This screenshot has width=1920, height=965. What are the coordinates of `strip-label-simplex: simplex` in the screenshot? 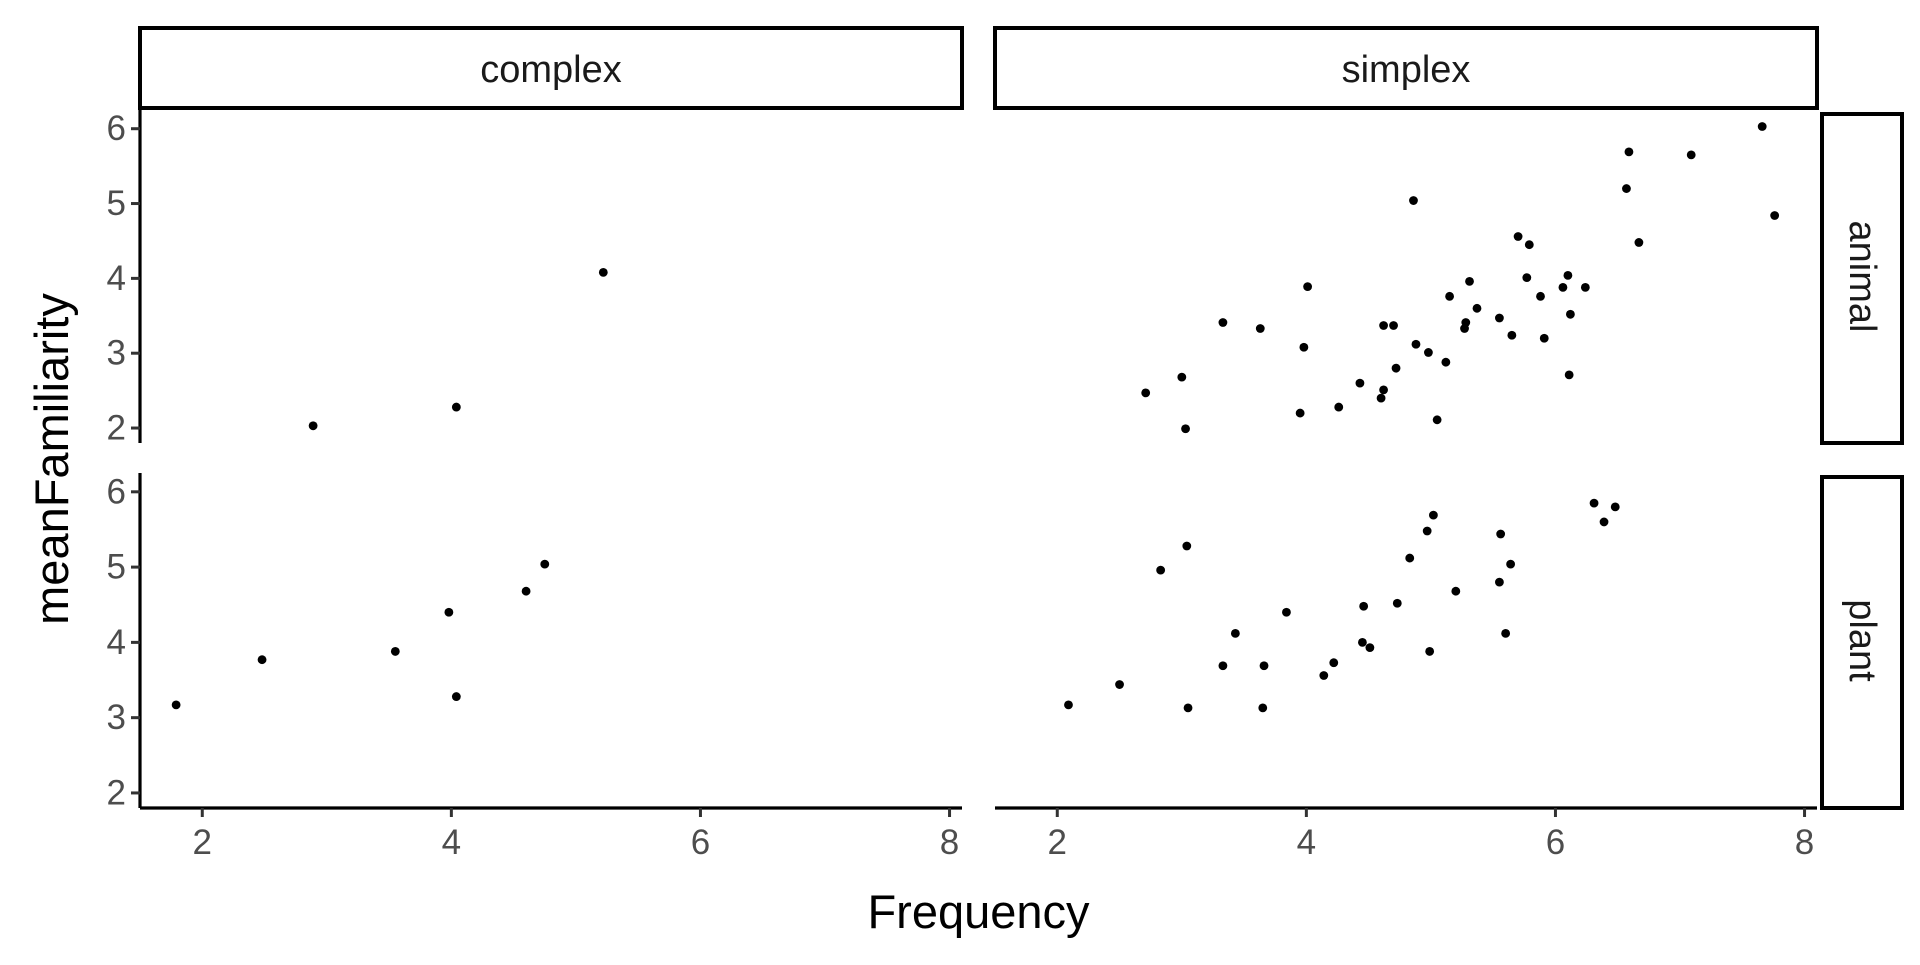 It's located at (1406, 70).